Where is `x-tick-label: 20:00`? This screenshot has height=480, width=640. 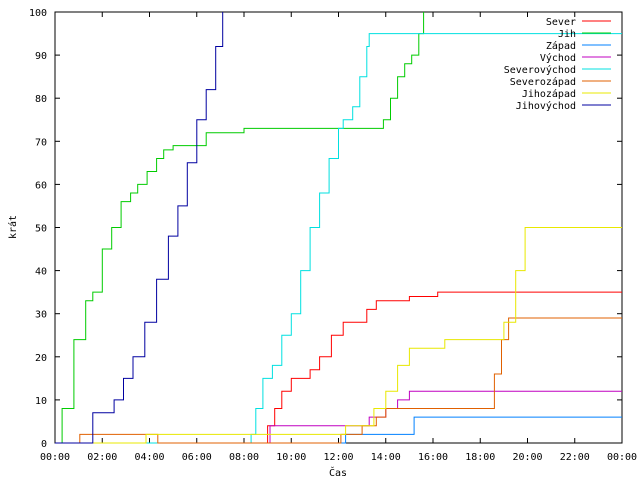 x-tick-label: 20:00 is located at coordinates (527, 457).